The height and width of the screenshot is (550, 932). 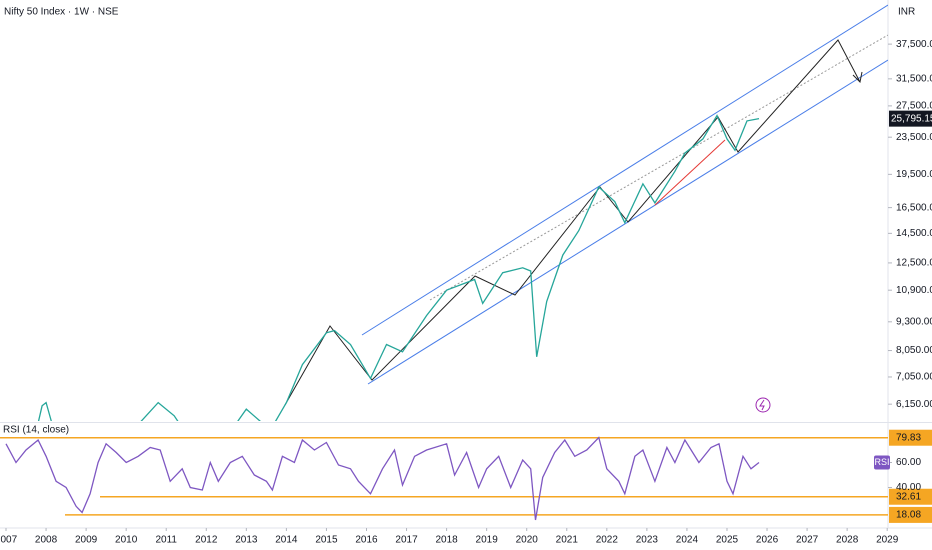 I want to click on y-tick-label: 6,150.00, so click(x=914, y=404).